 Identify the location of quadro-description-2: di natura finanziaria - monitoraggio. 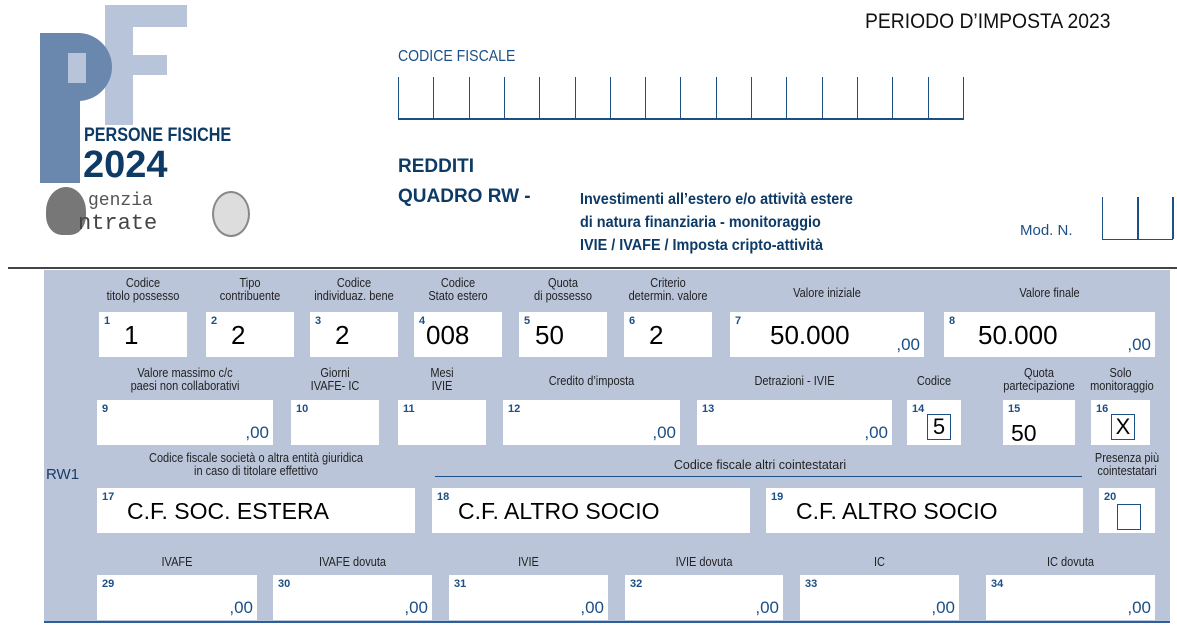
(700, 222).